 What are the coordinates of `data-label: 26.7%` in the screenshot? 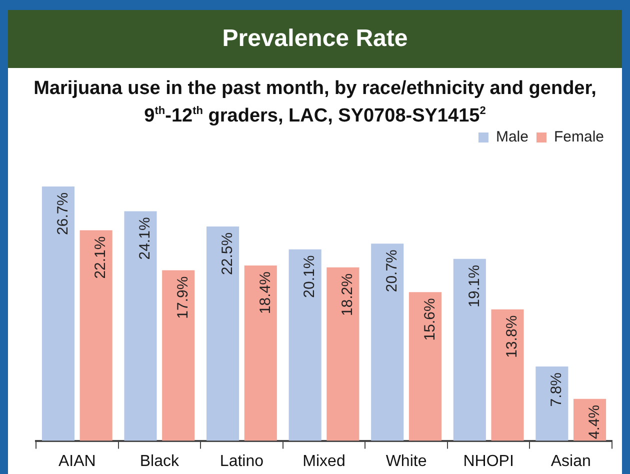 It's located at (63, 213).